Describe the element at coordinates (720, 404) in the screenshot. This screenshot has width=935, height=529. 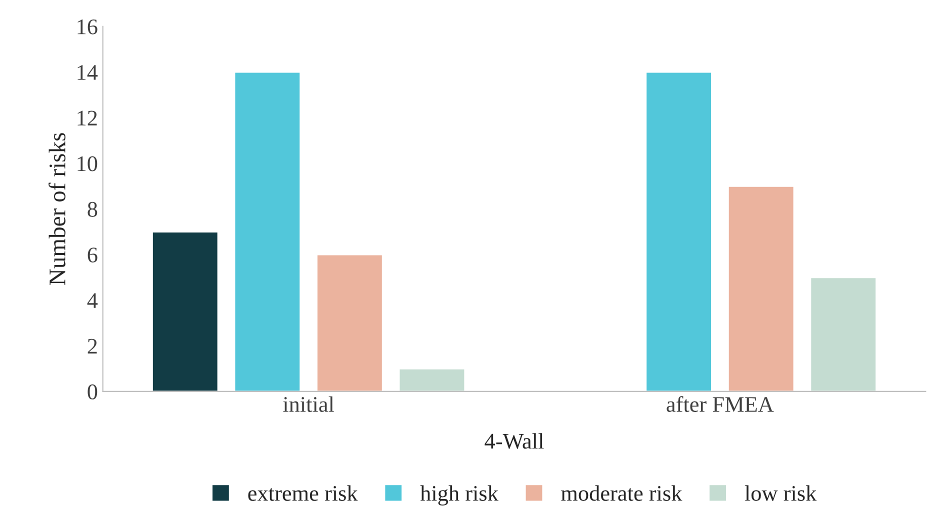
I see `x-tick-label: after FMEA` at that location.